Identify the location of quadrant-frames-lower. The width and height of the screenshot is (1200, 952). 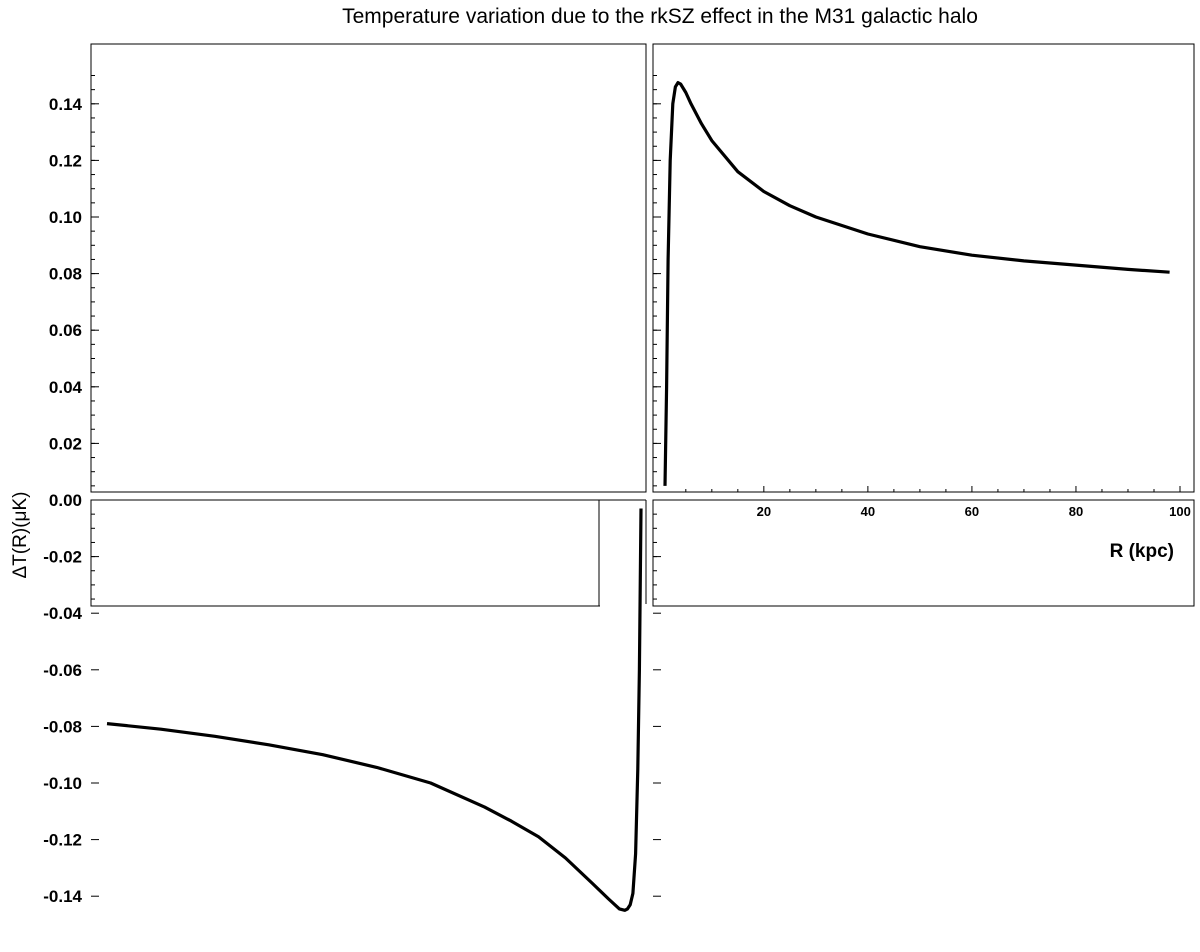
(368, 553).